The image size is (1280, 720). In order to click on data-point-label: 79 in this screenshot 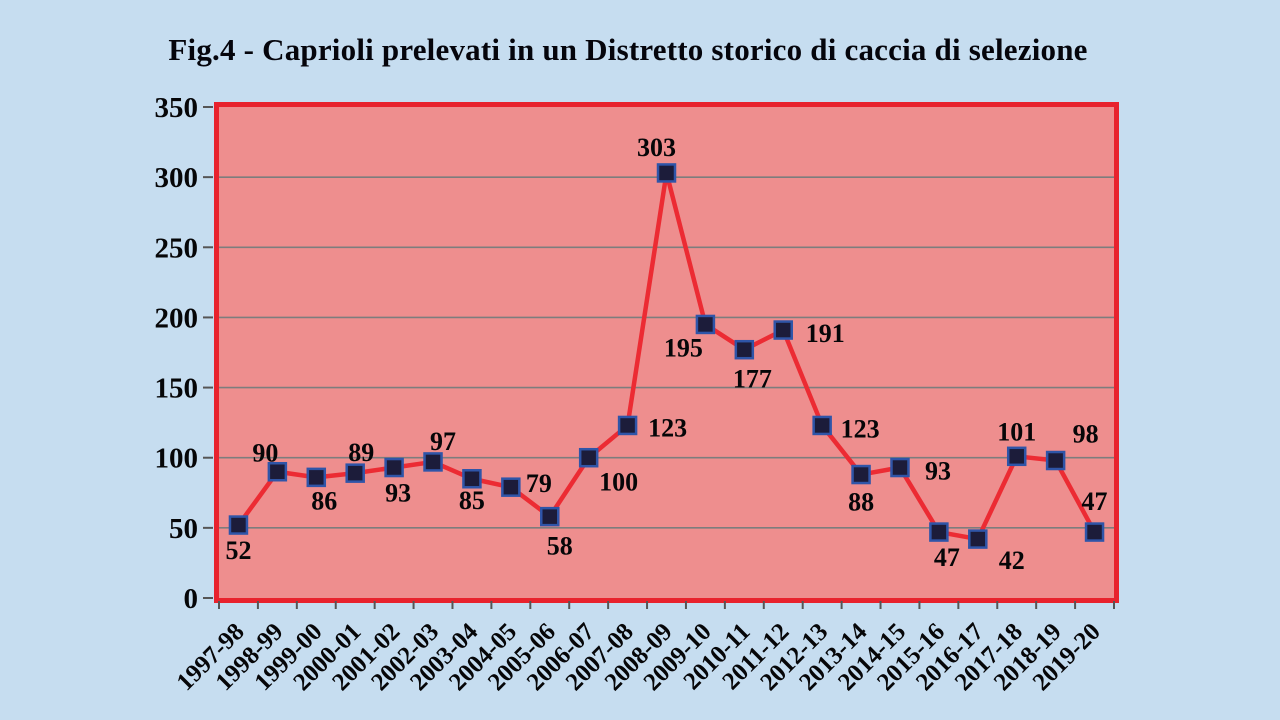, I will do `click(539, 483)`.